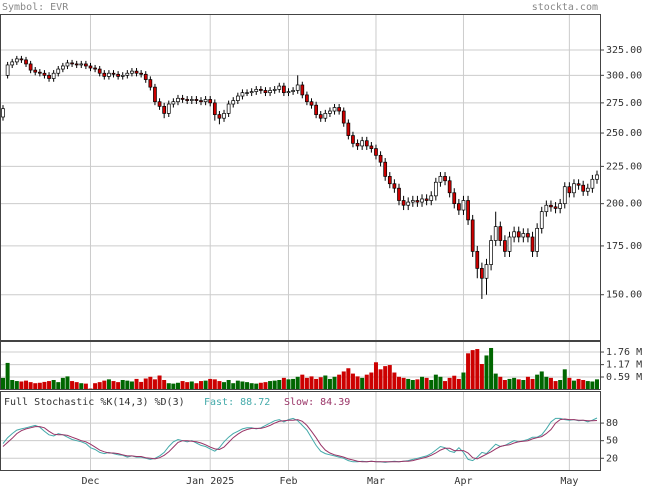  Describe the element at coordinates (624, 365) in the screenshot. I see `y-tick-label: 1.17 M` at that location.